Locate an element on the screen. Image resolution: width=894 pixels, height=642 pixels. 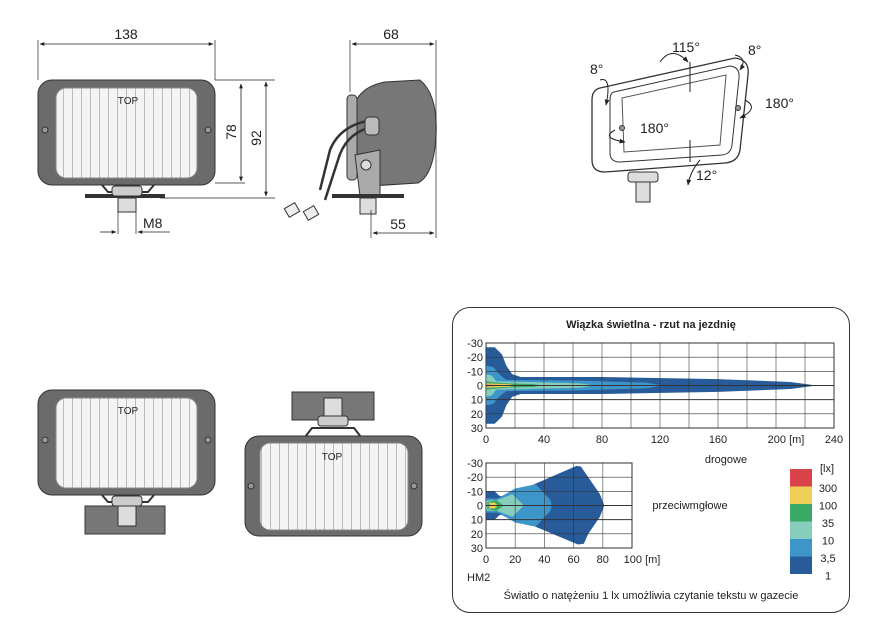
mount-variant-bottom-drawing: TOP is located at coordinates (126, 462).